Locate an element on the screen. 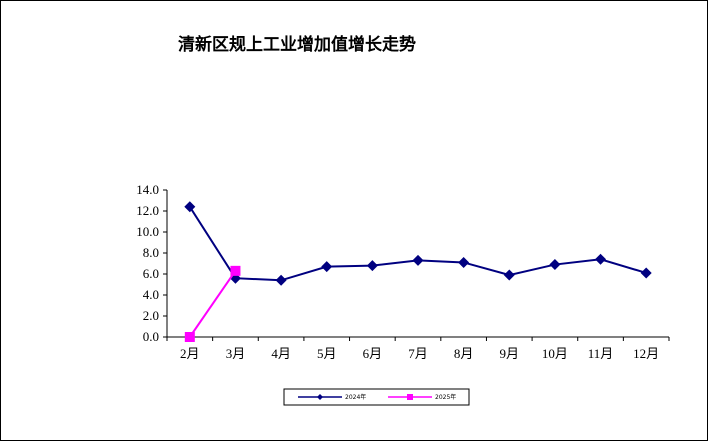  y-tick-label: 10.0 is located at coordinates (147, 231).